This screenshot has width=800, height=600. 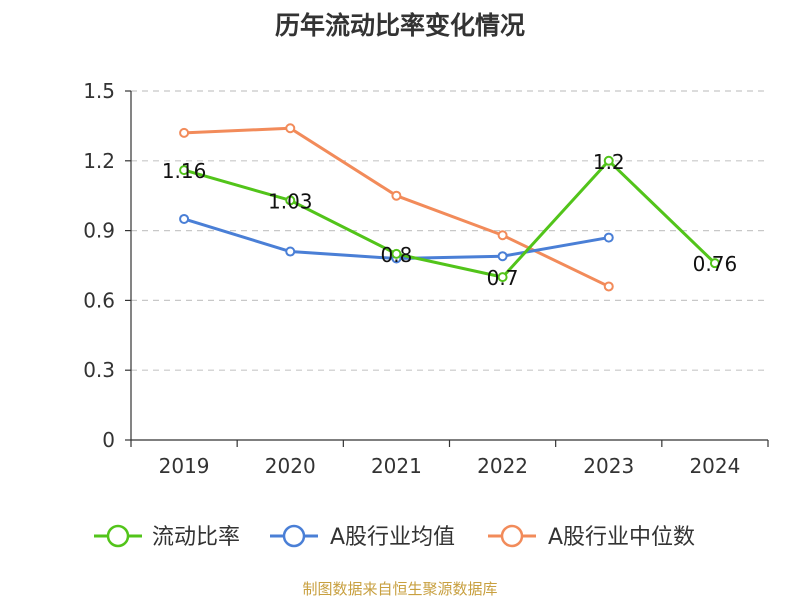 What do you see at coordinates (108, 440) in the screenshot?
I see `y-tick-label-0: 0` at bounding box center [108, 440].